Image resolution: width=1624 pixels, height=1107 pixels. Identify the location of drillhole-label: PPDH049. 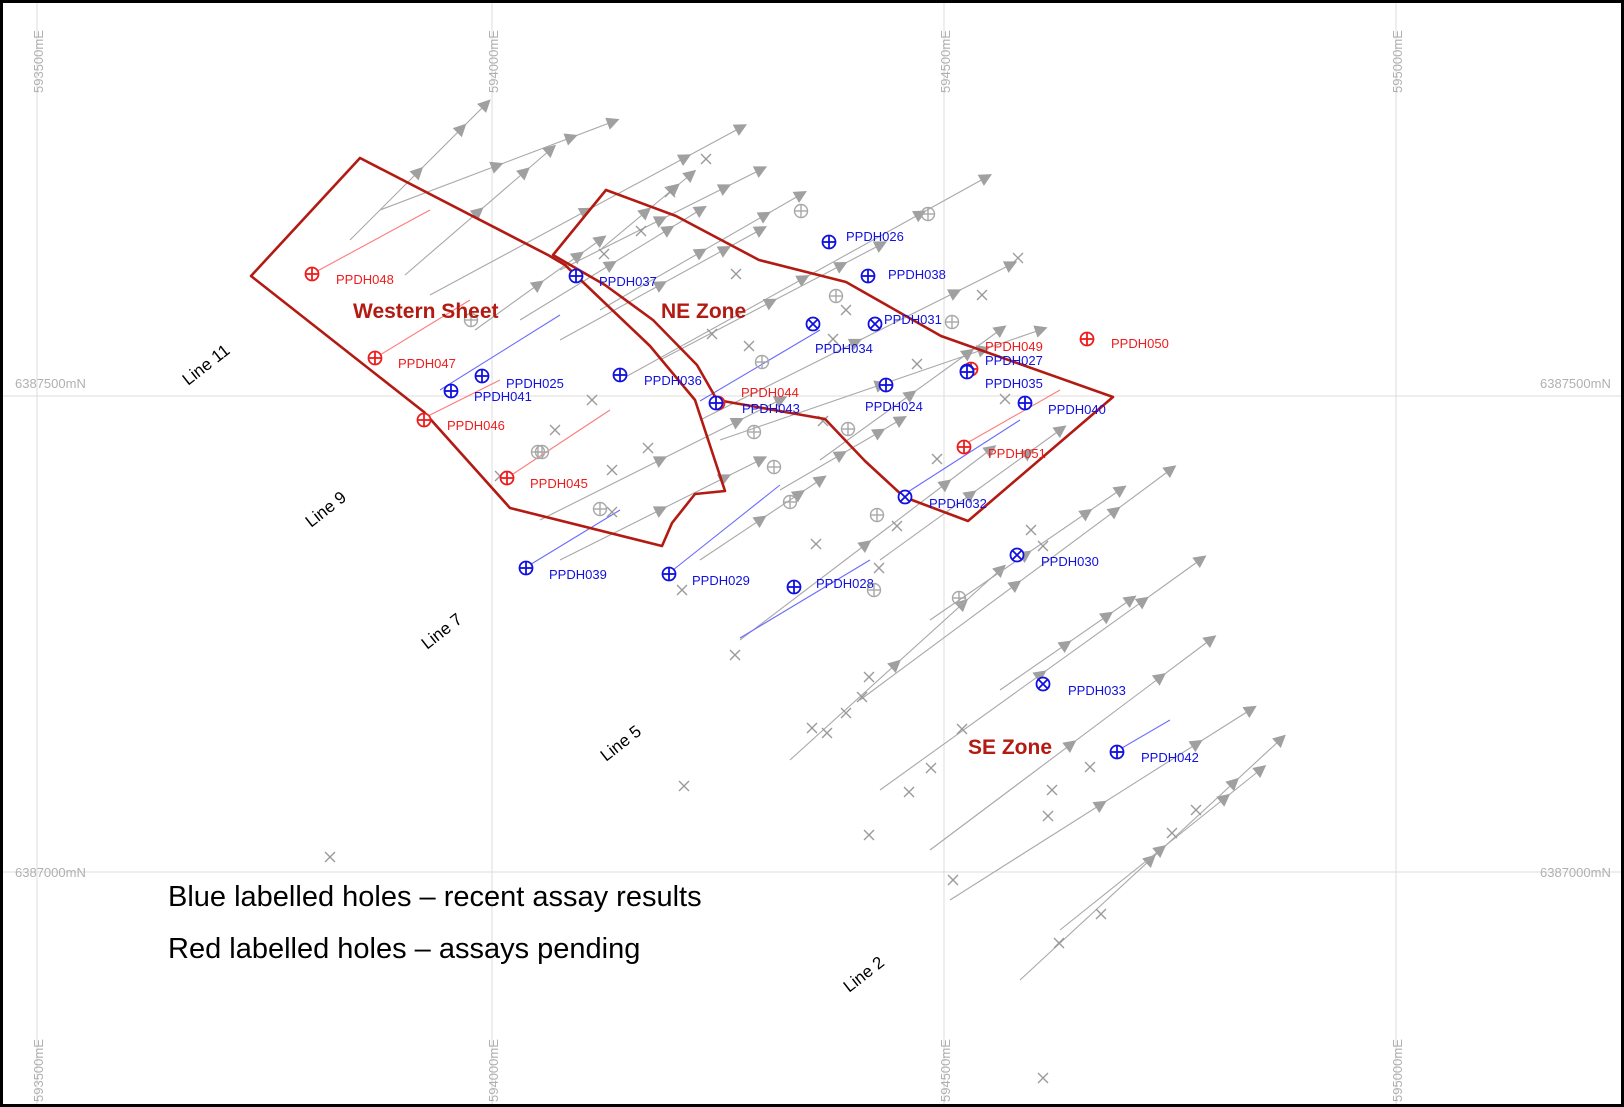
(1014, 346).